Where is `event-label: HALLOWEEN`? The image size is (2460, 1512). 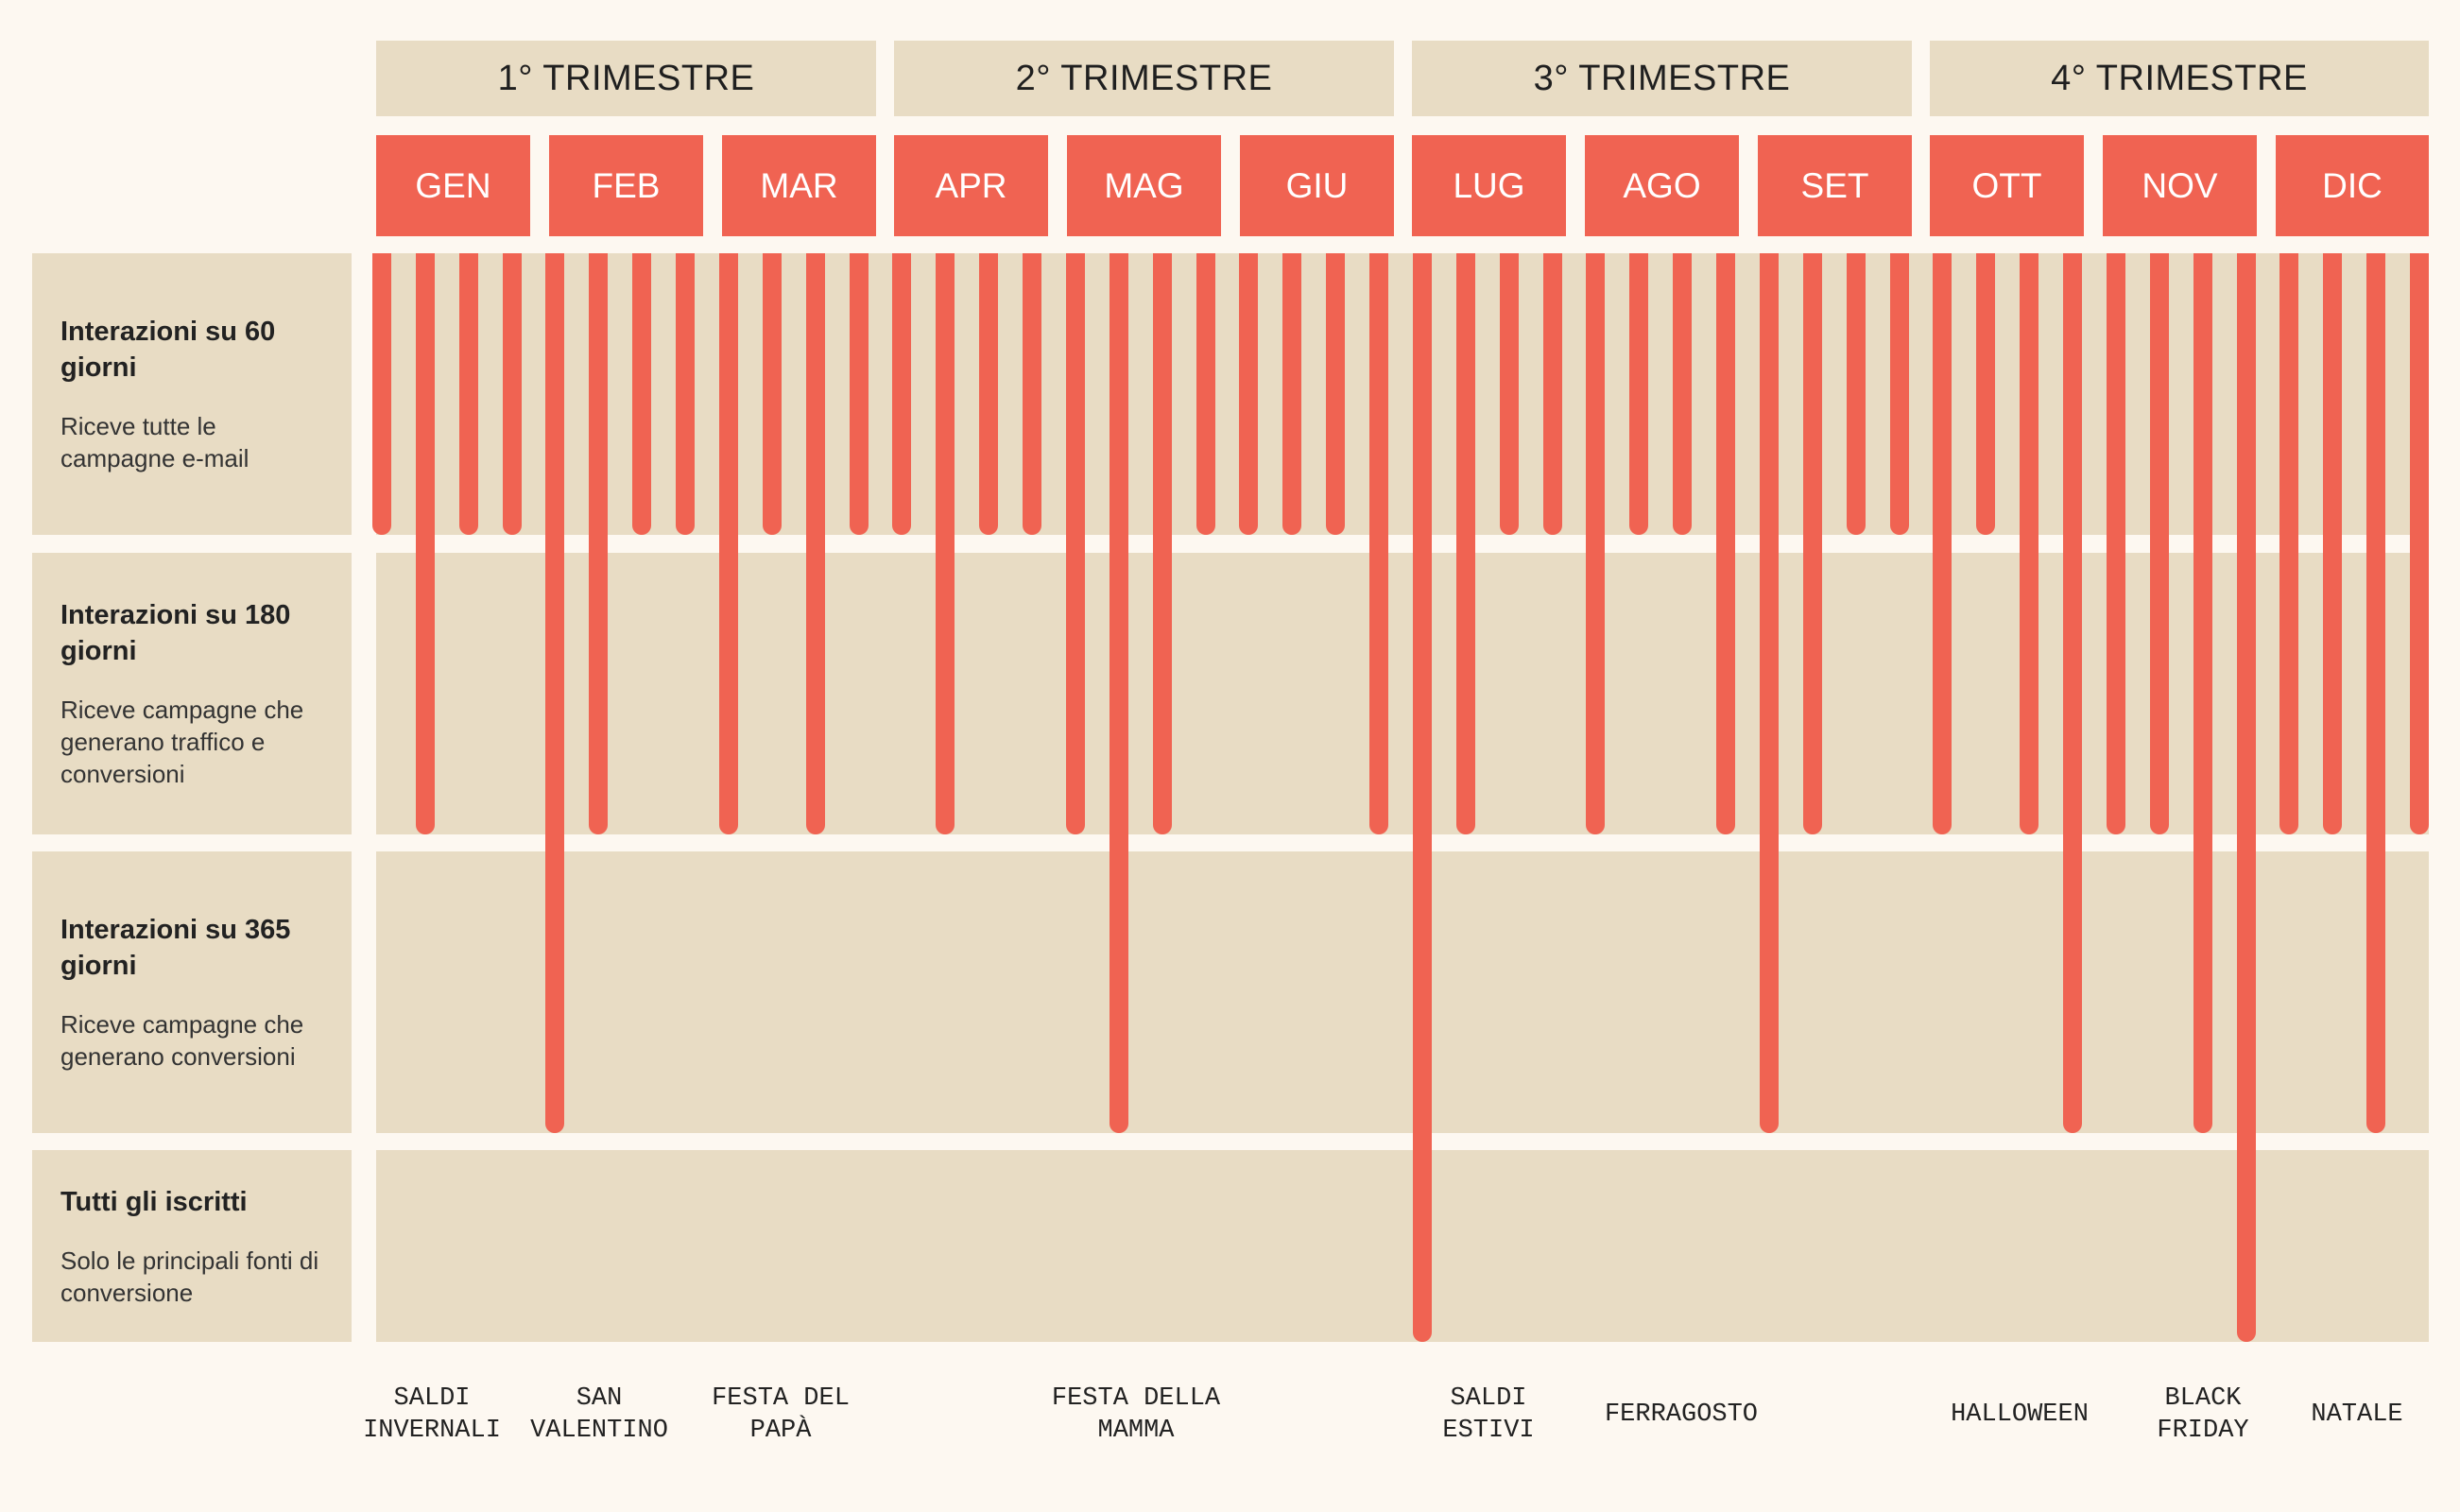 event-label: HALLOWEEN is located at coordinates (2020, 1414).